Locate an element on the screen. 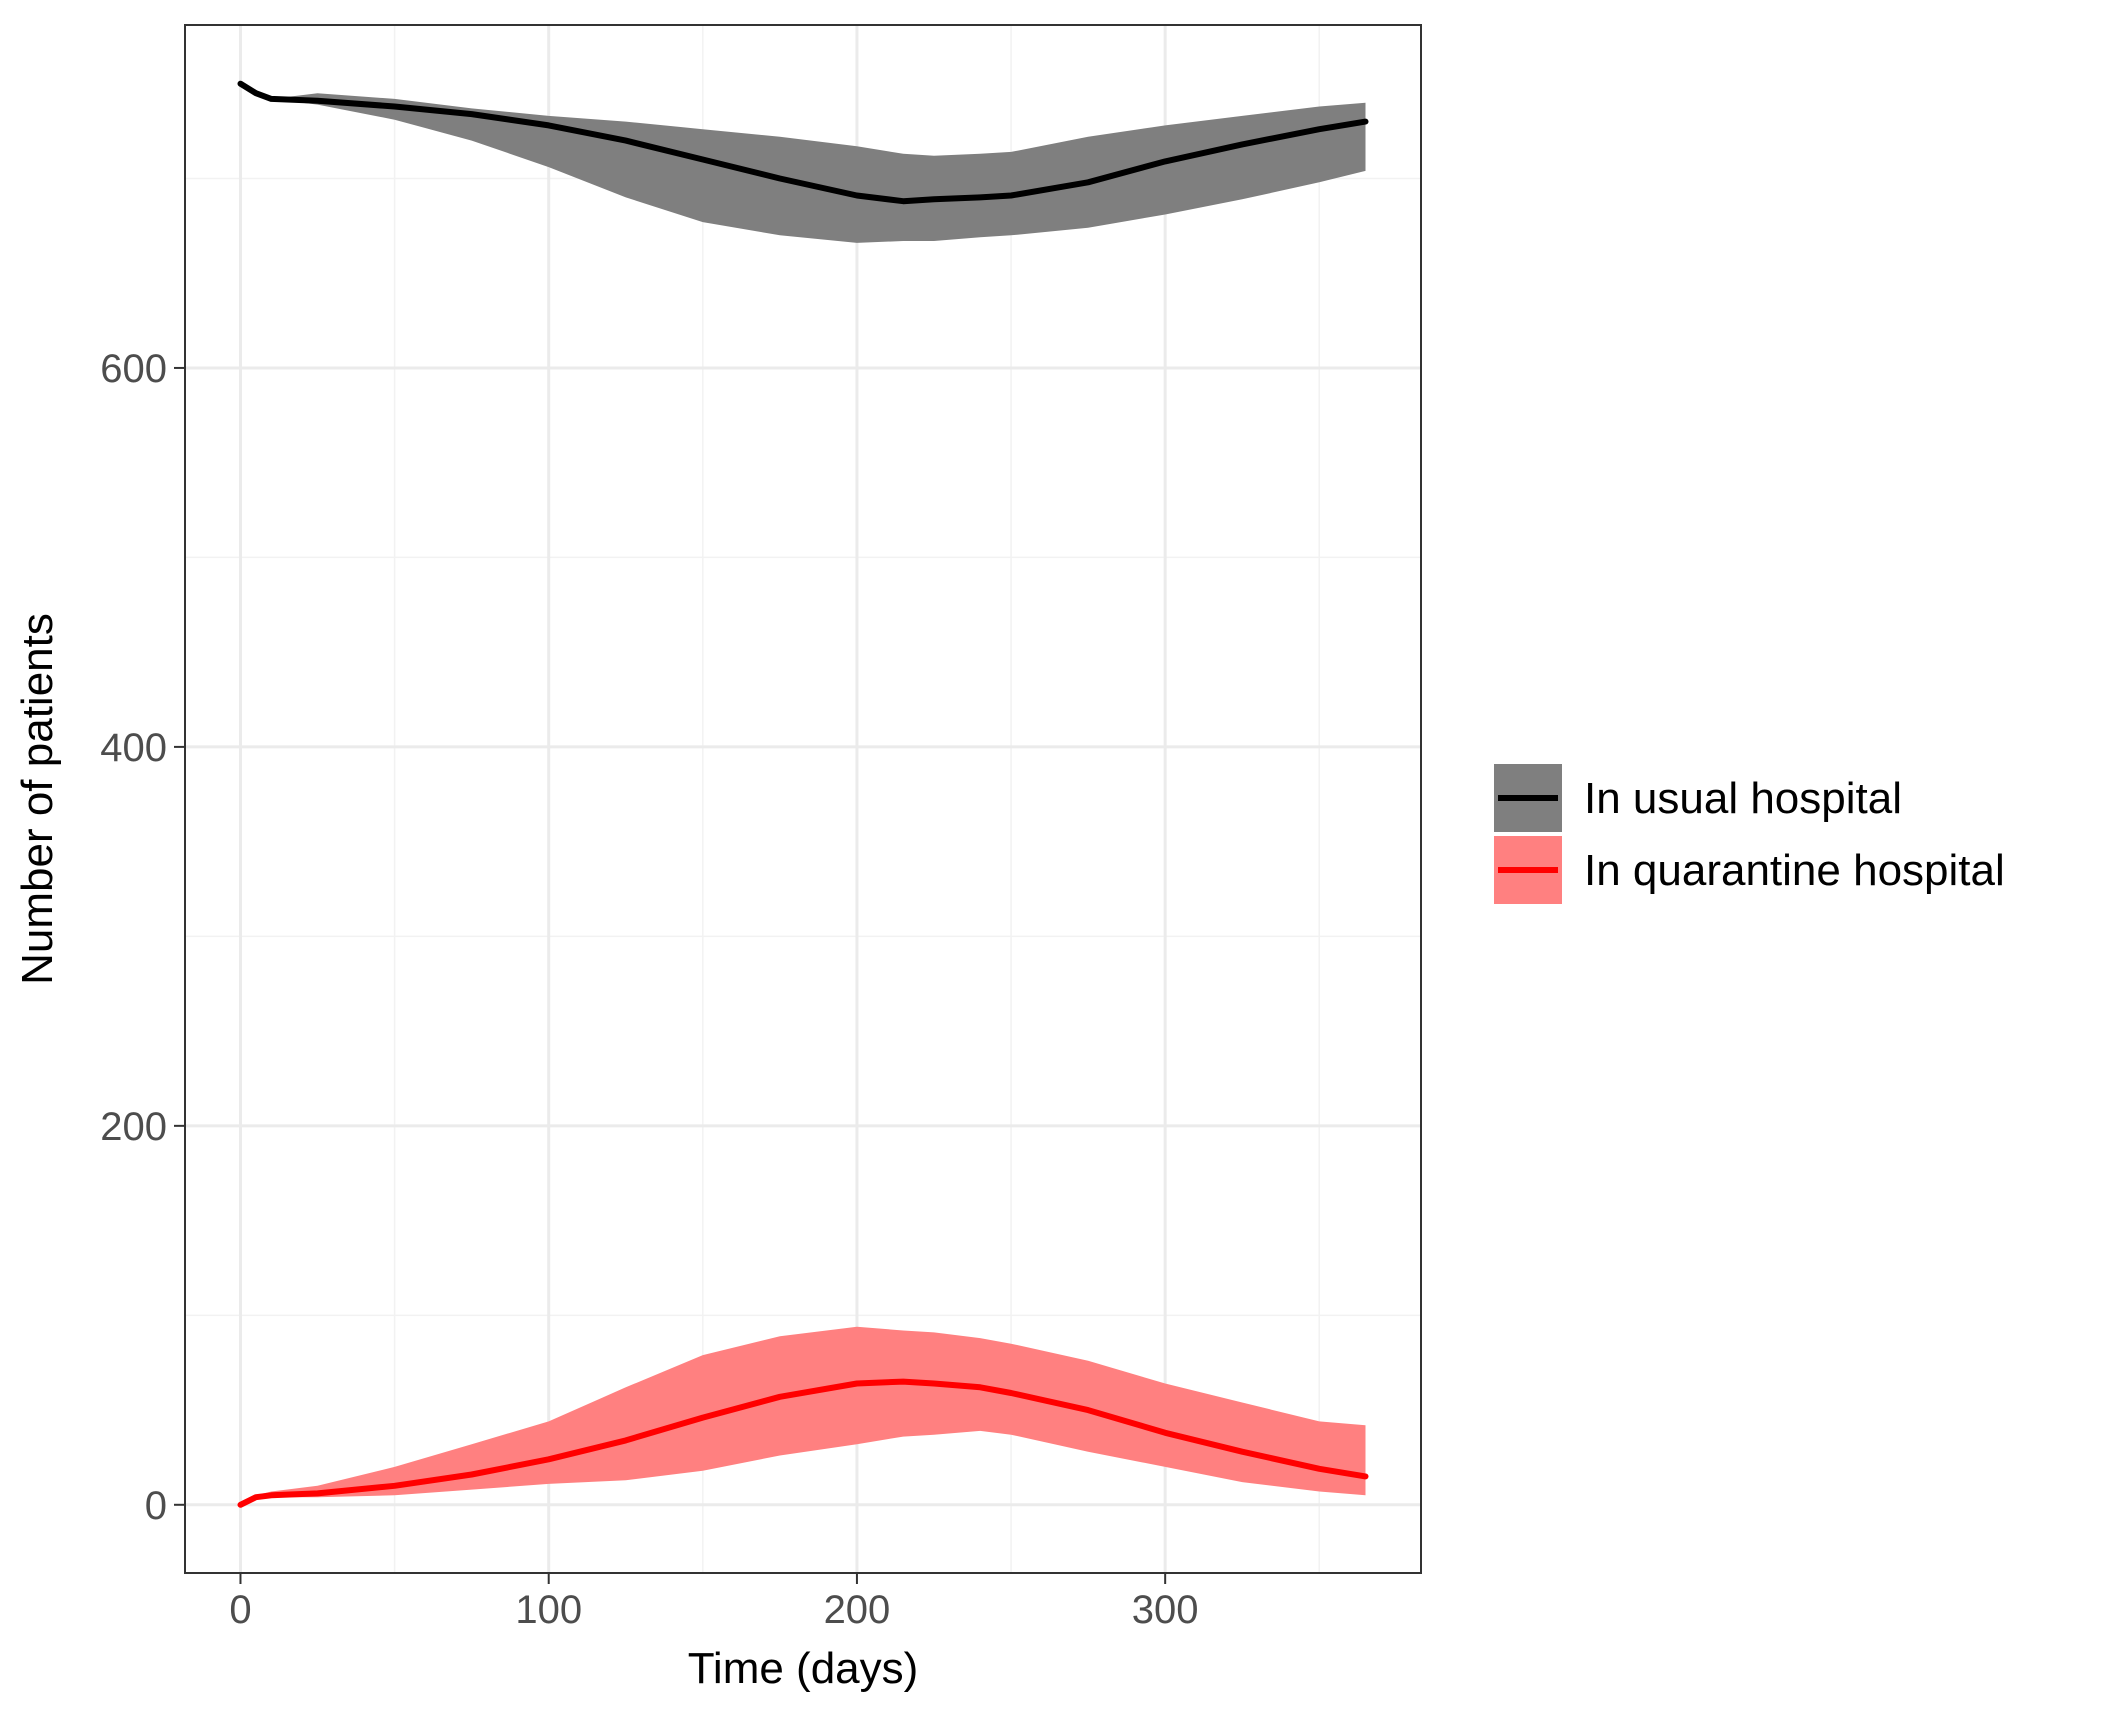  x-tick-label: 200 is located at coordinates (857, 1610).